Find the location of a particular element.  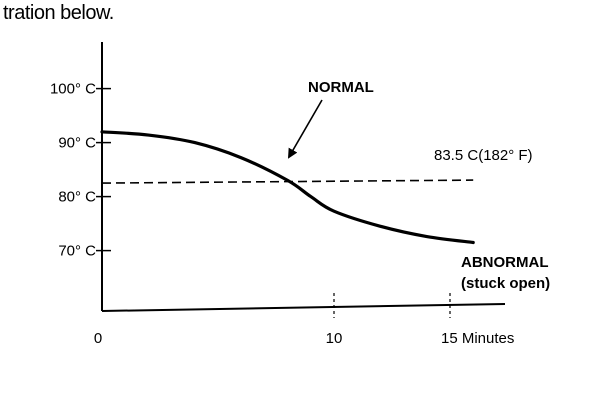

x-tick-label: 10 is located at coordinates (334, 338).